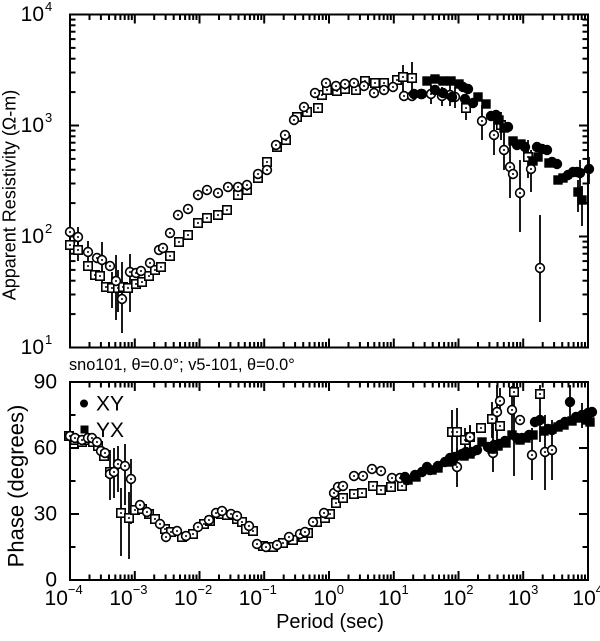 The image size is (600, 641). Describe the element at coordinates (330, 622) in the screenshot. I see `svg-text: Period (sec)` at that location.